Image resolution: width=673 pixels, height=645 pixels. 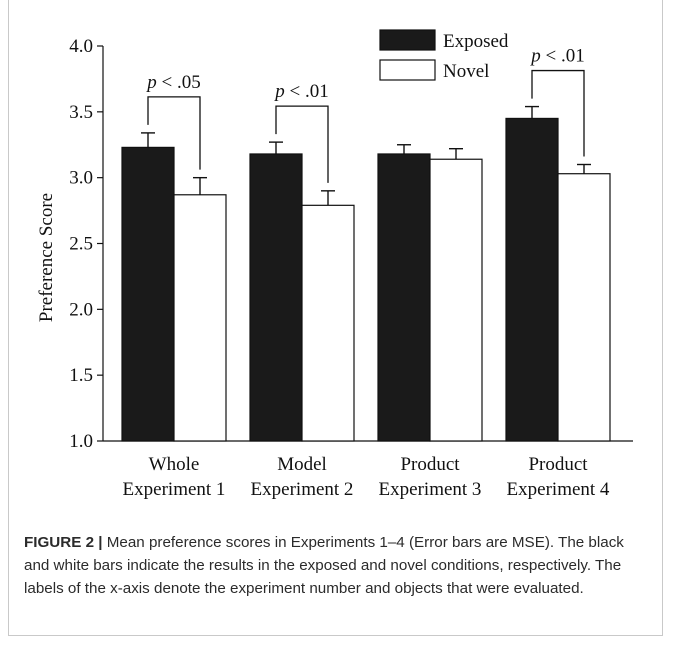 I want to click on y-tick-label: 2.0, so click(x=81, y=309).